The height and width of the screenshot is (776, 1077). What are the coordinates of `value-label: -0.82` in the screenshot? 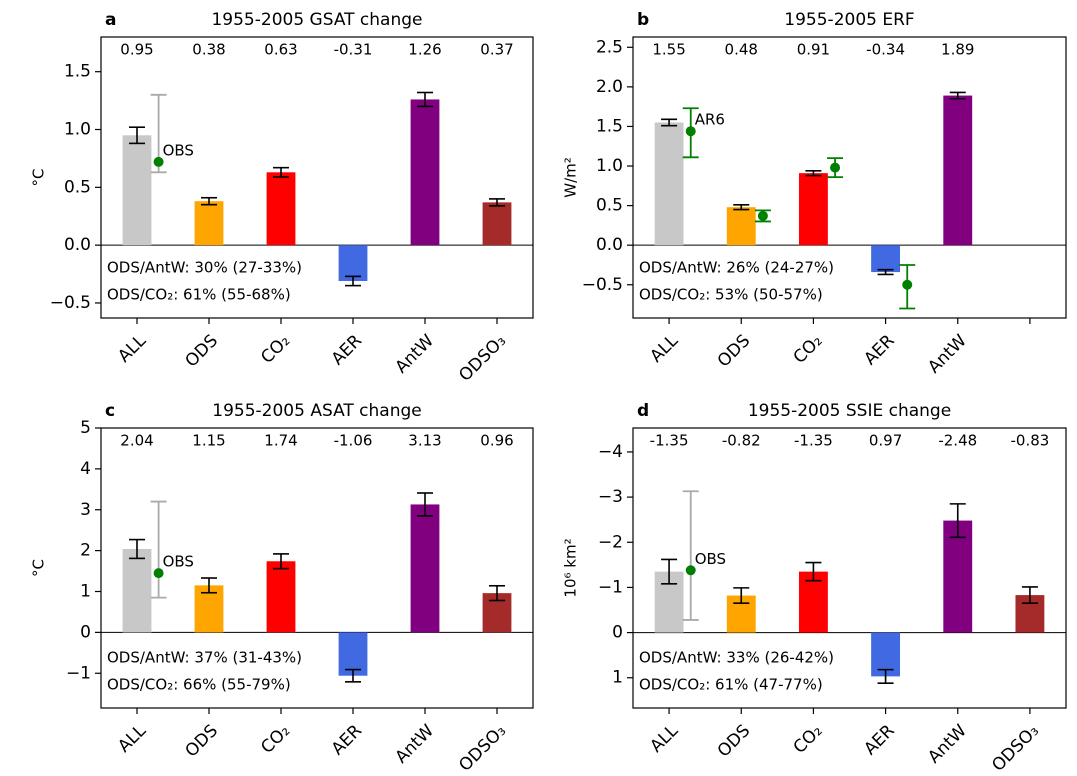 It's located at (741, 441).